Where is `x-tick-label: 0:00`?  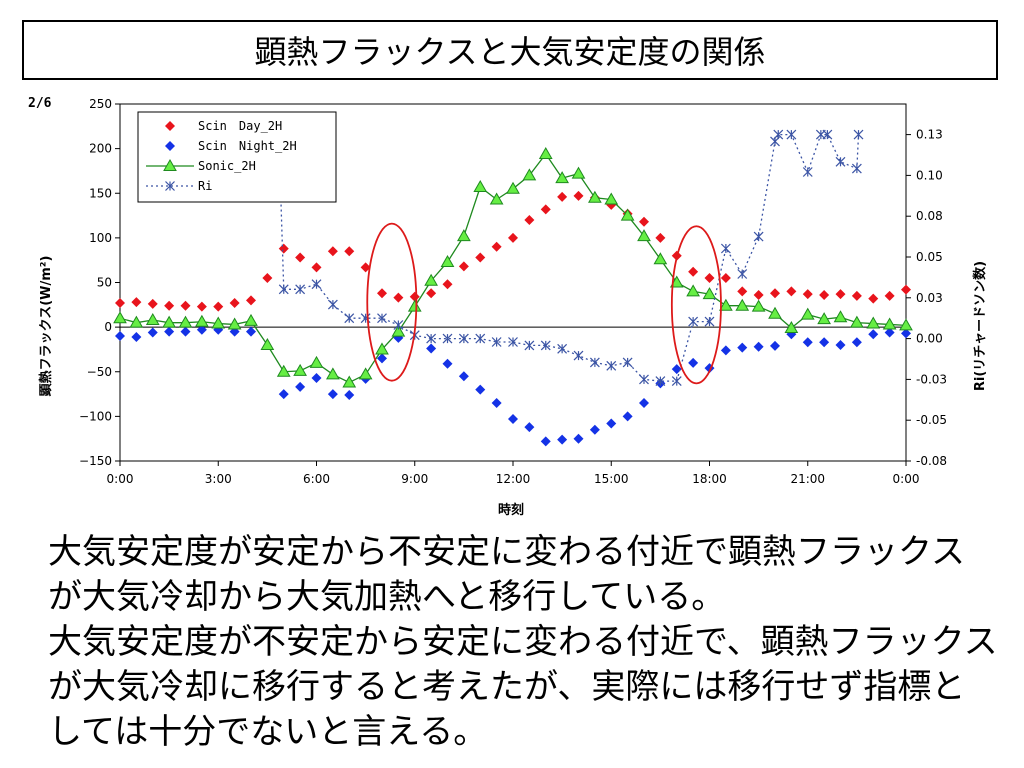
x-tick-label: 0:00 is located at coordinates (906, 479).